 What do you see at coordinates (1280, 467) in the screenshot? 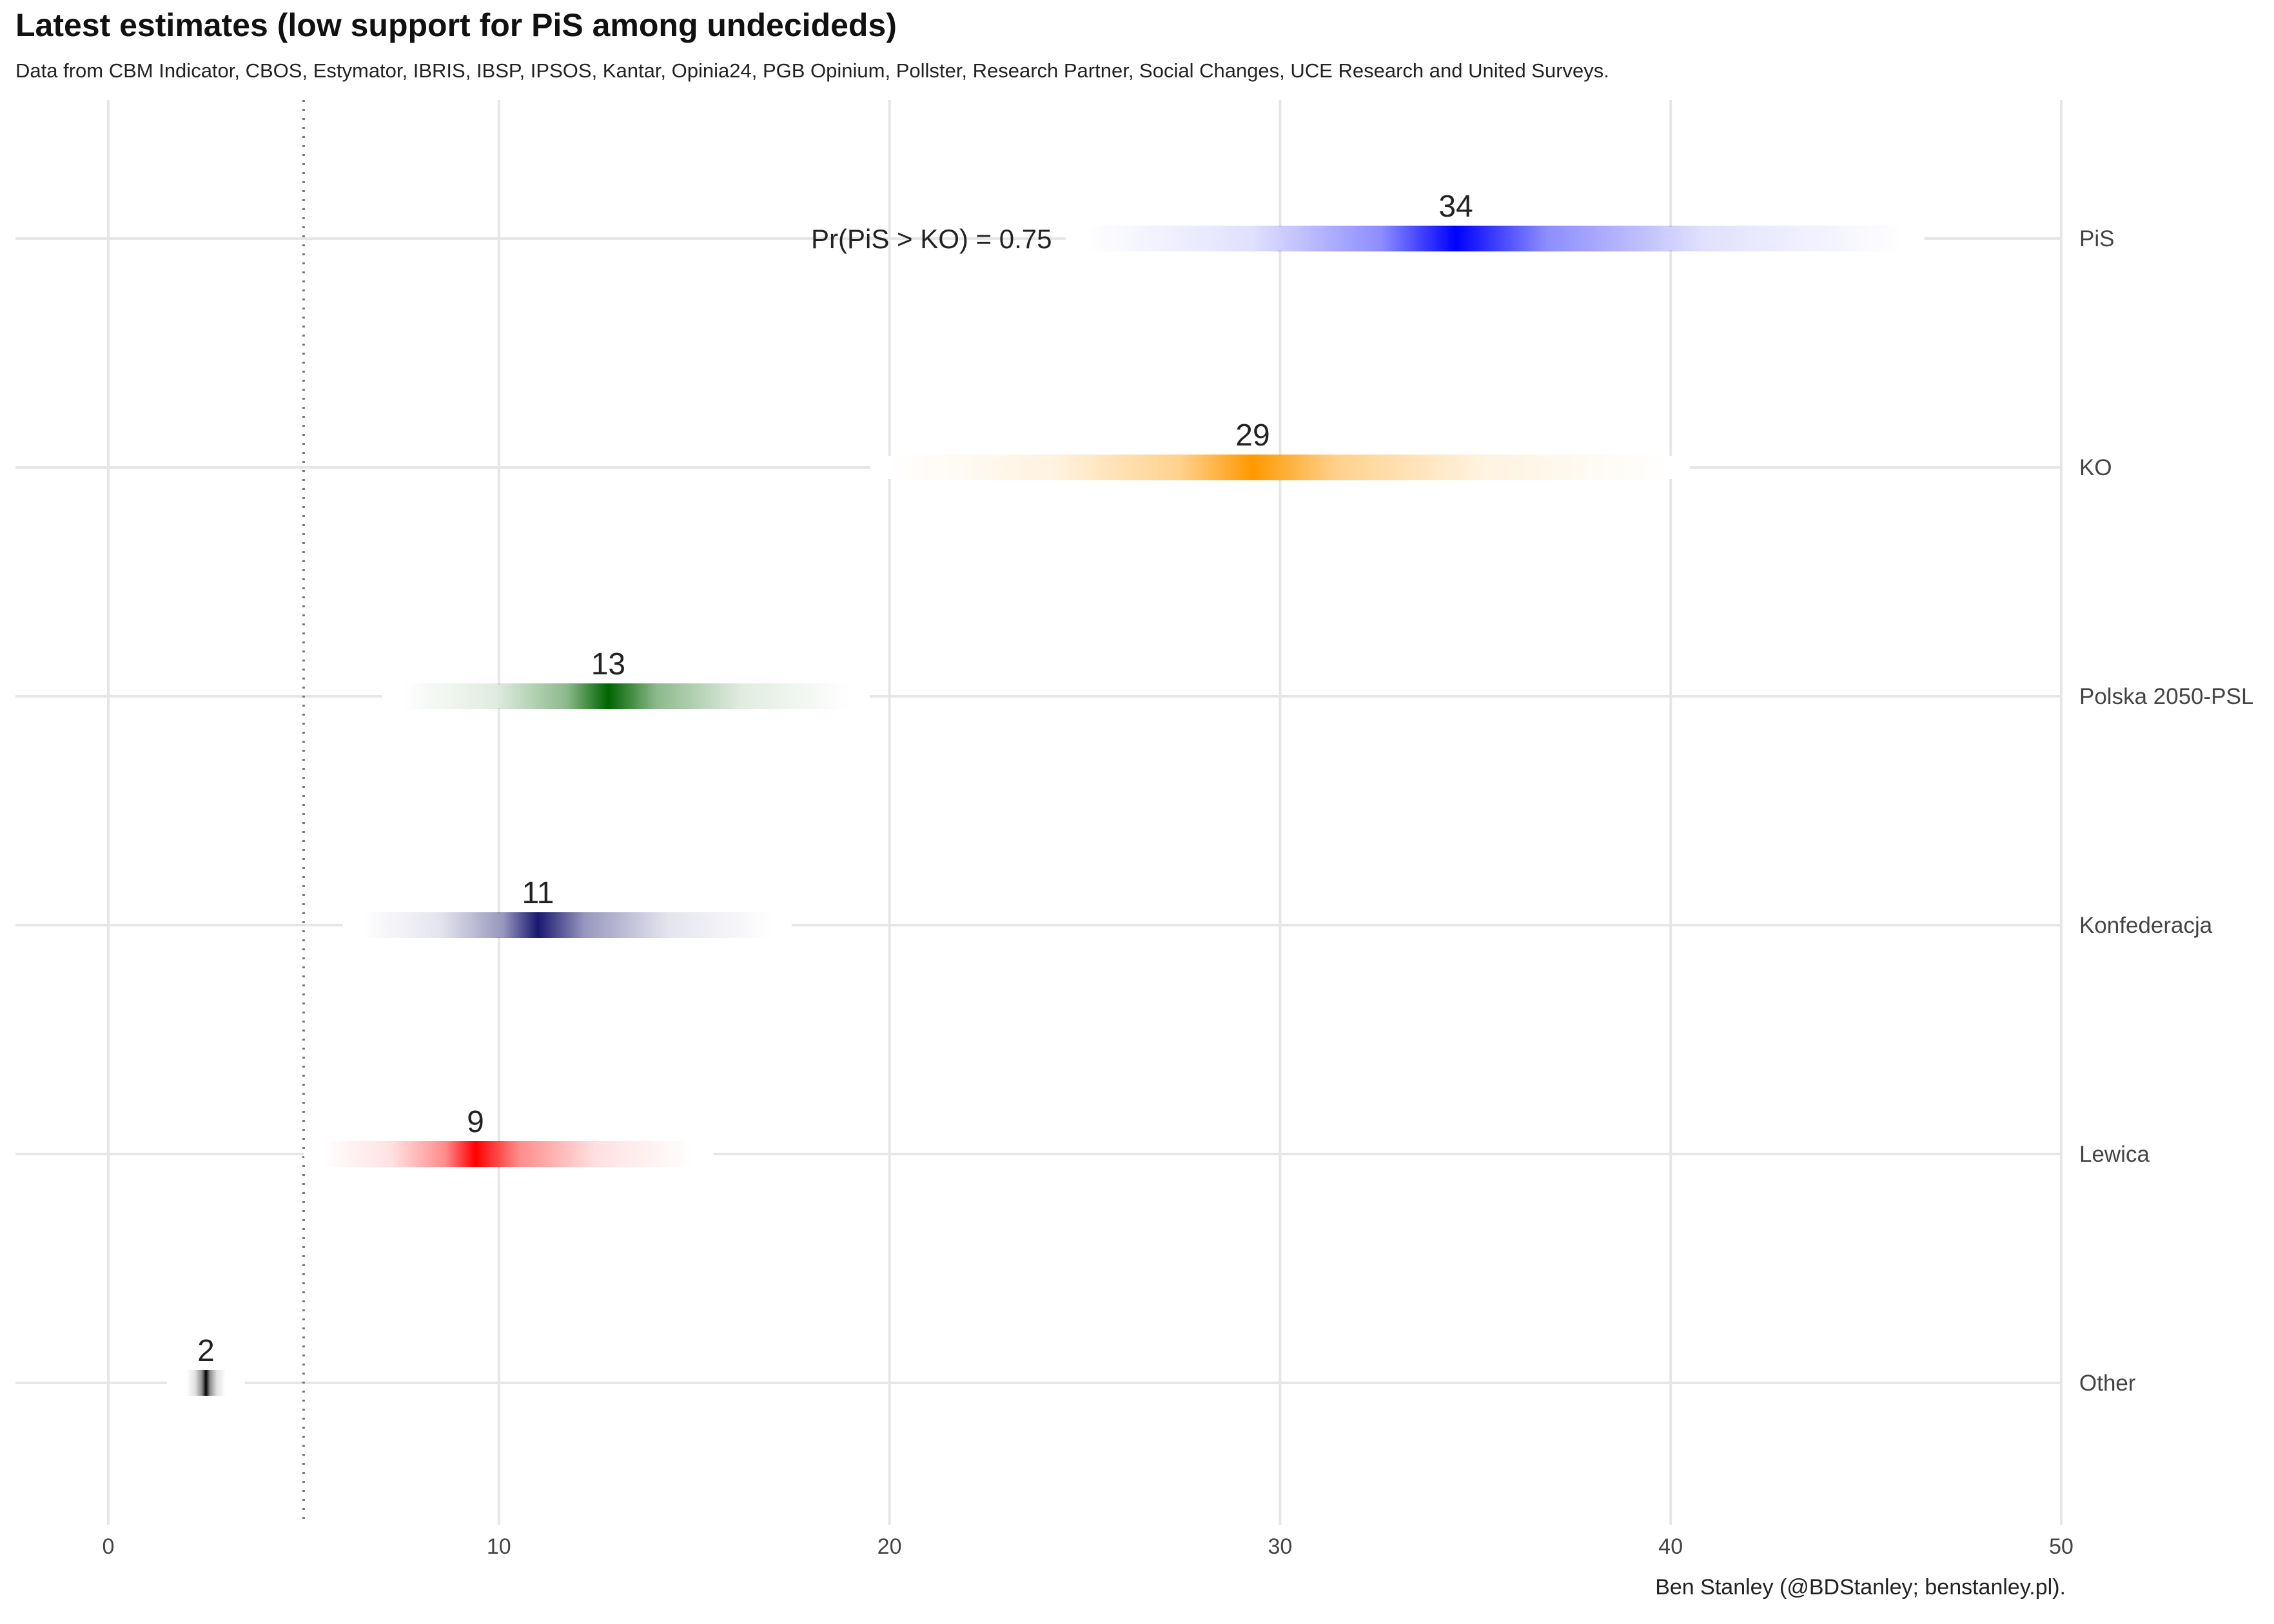
I see `interval-bar-ko` at bounding box center [1280, 467].